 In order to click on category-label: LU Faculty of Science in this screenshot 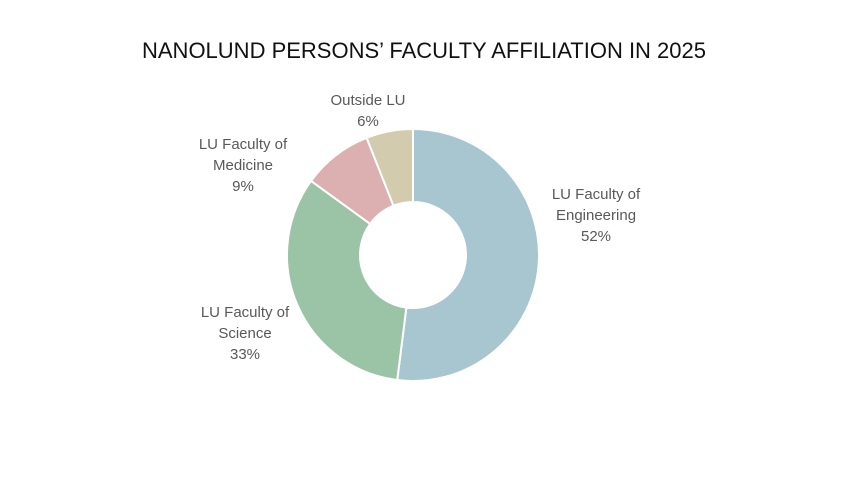, I will do `click(245, 323)`.